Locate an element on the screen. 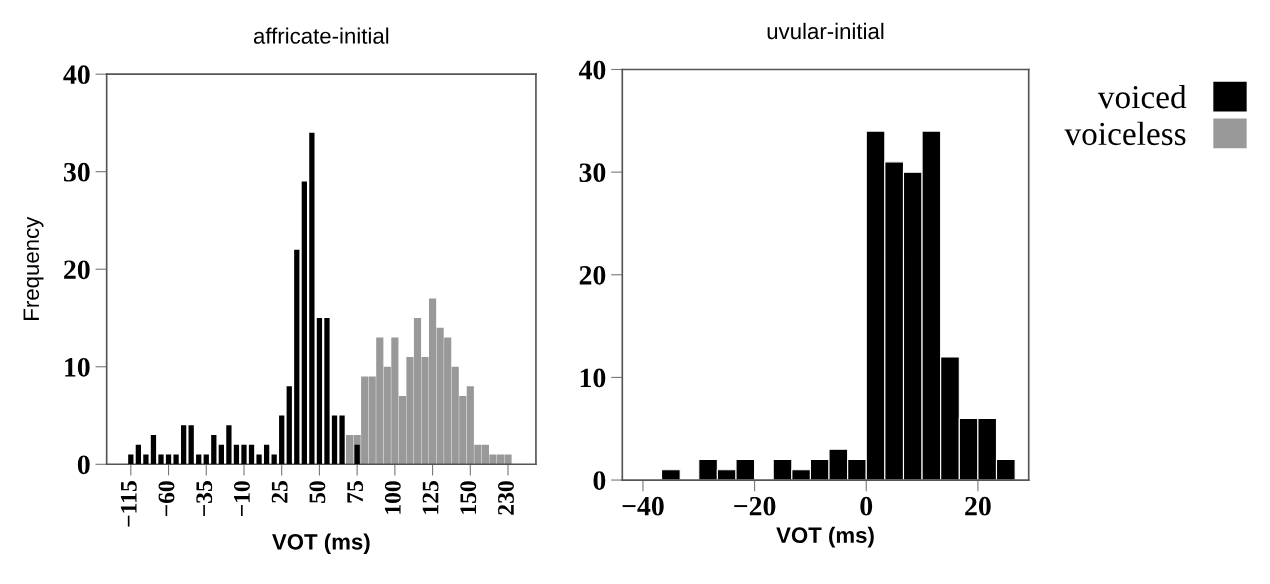 The height and width of the screenshot is (584, 1270). y-axis-title: Frequency is located at coordinates (33, 268).